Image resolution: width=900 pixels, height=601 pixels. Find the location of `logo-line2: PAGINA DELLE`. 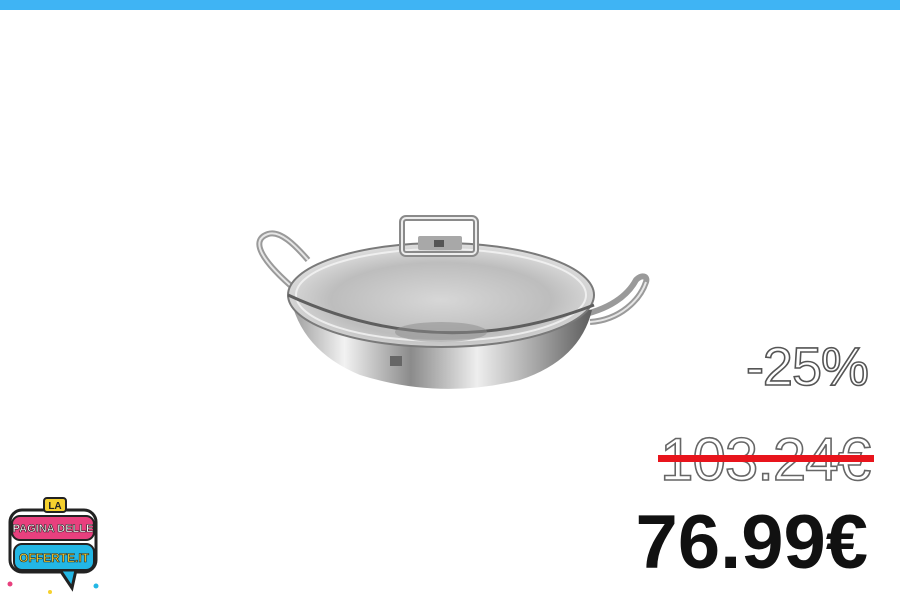

logo-line2: PAGINA DELLE is located at coordinates (53, 529).